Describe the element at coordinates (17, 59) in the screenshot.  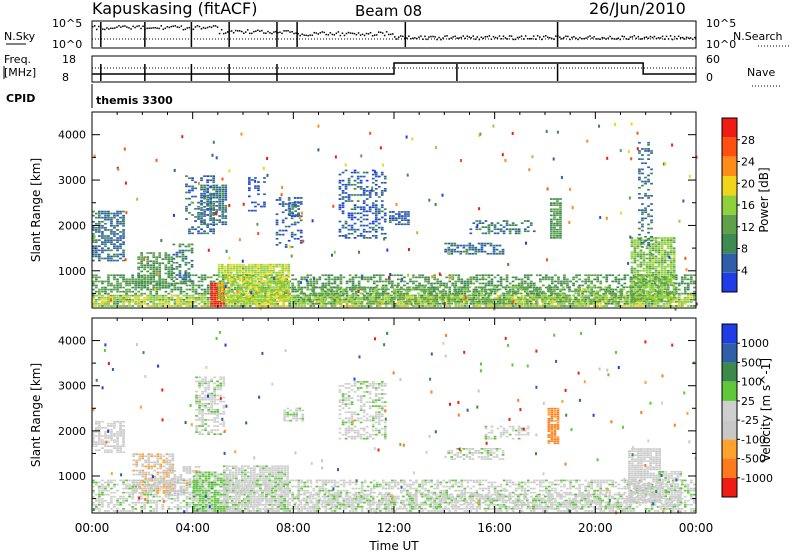
I see `freq-label-line1: Freq.` at that location.